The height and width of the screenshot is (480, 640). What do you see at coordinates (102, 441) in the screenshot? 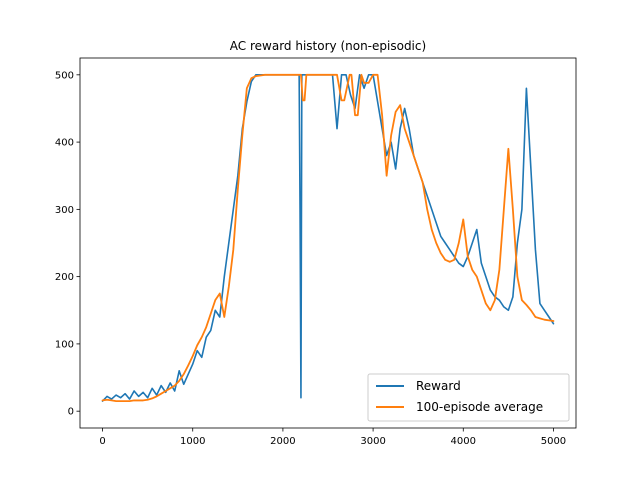
I see `x-tick-label: 0` at bounding box center [102, 441].